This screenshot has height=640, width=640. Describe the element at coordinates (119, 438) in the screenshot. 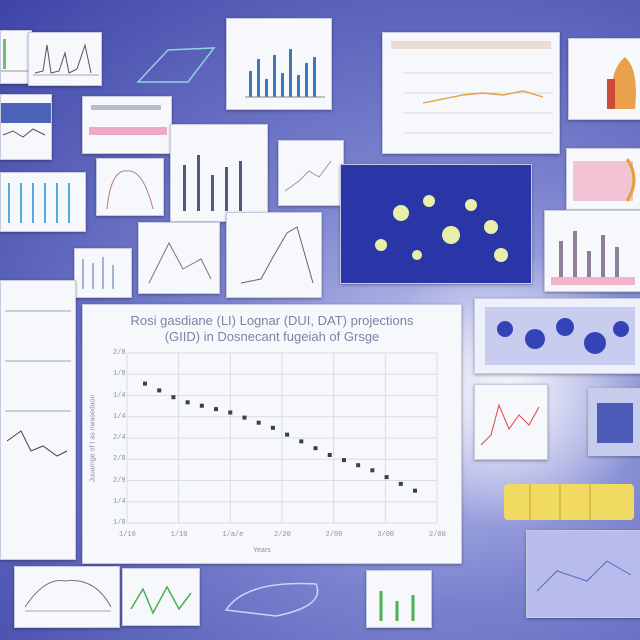

I see `y-tick-label: 2/4` at that location.